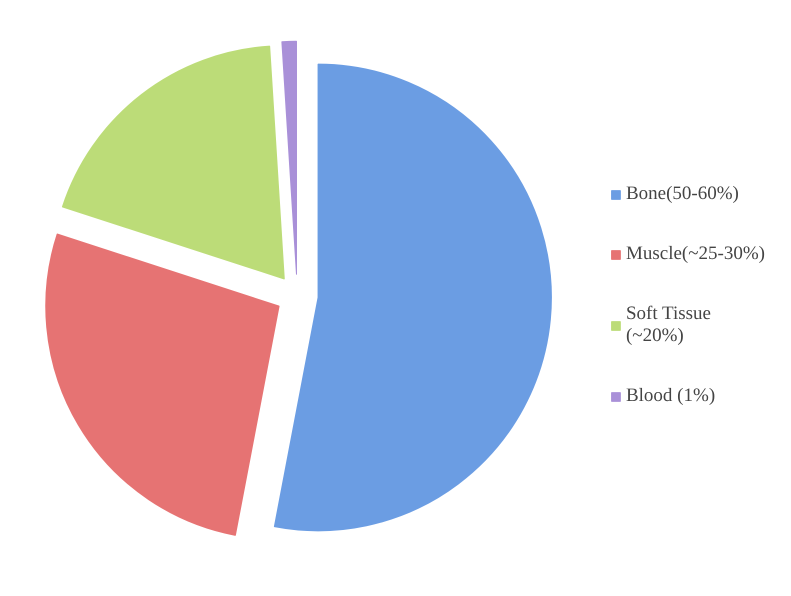 The width and height of the screenshot is (791, 596). Describe the element at coordinates (695, 254) in the screenshot. I see `legend-label: Muscle(~25-30%)` at that location.